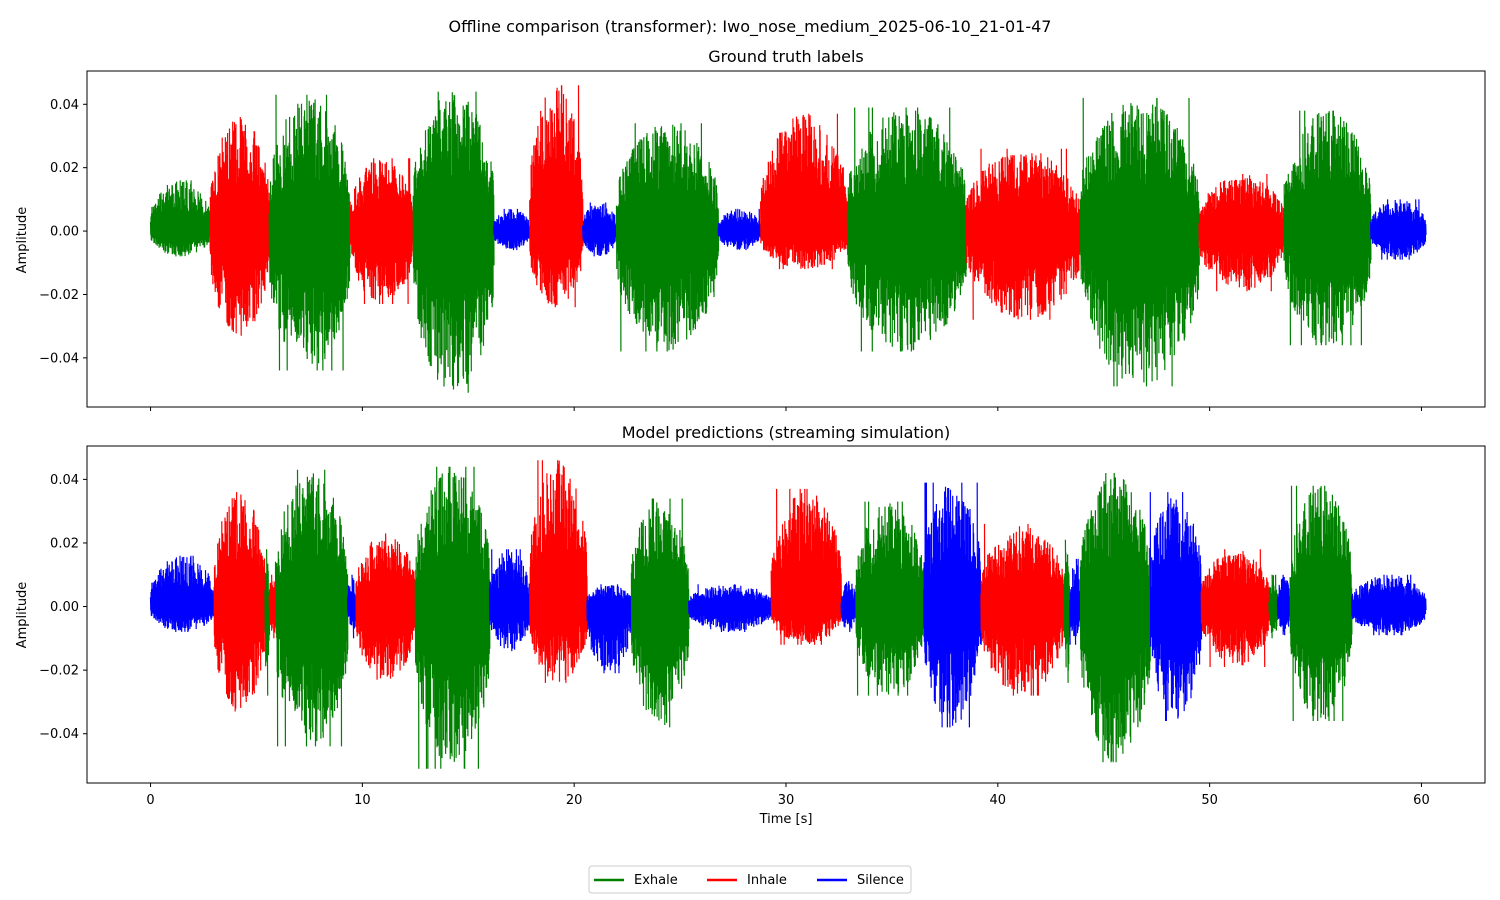  Describe the element at coordinates (1209, 800) in the screenshot. I see `x-tick-label: 50` at that location.